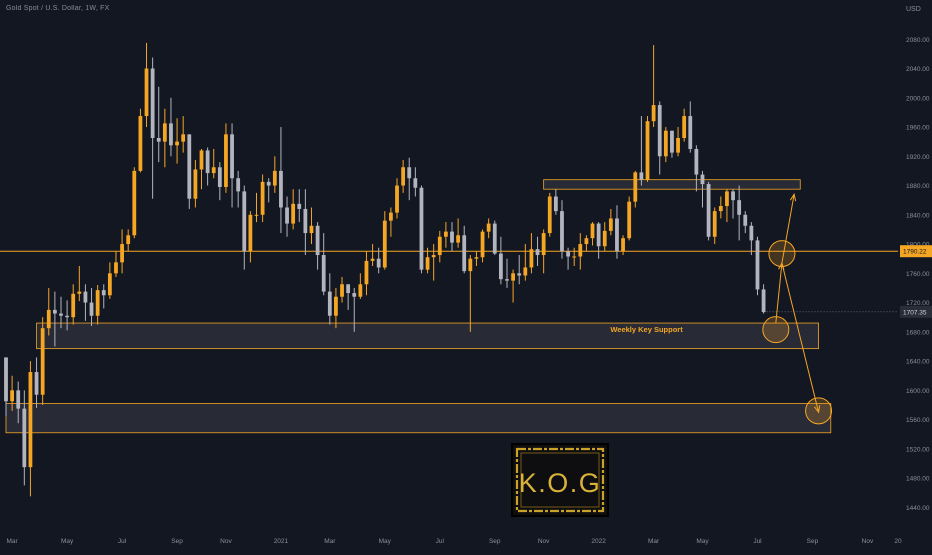 Image resolution: width=932 pixels, height=555 pixels. Describe the element at coordinates (226, 541) in the screenshot. I see `x-tick-label: Nov` at that location.